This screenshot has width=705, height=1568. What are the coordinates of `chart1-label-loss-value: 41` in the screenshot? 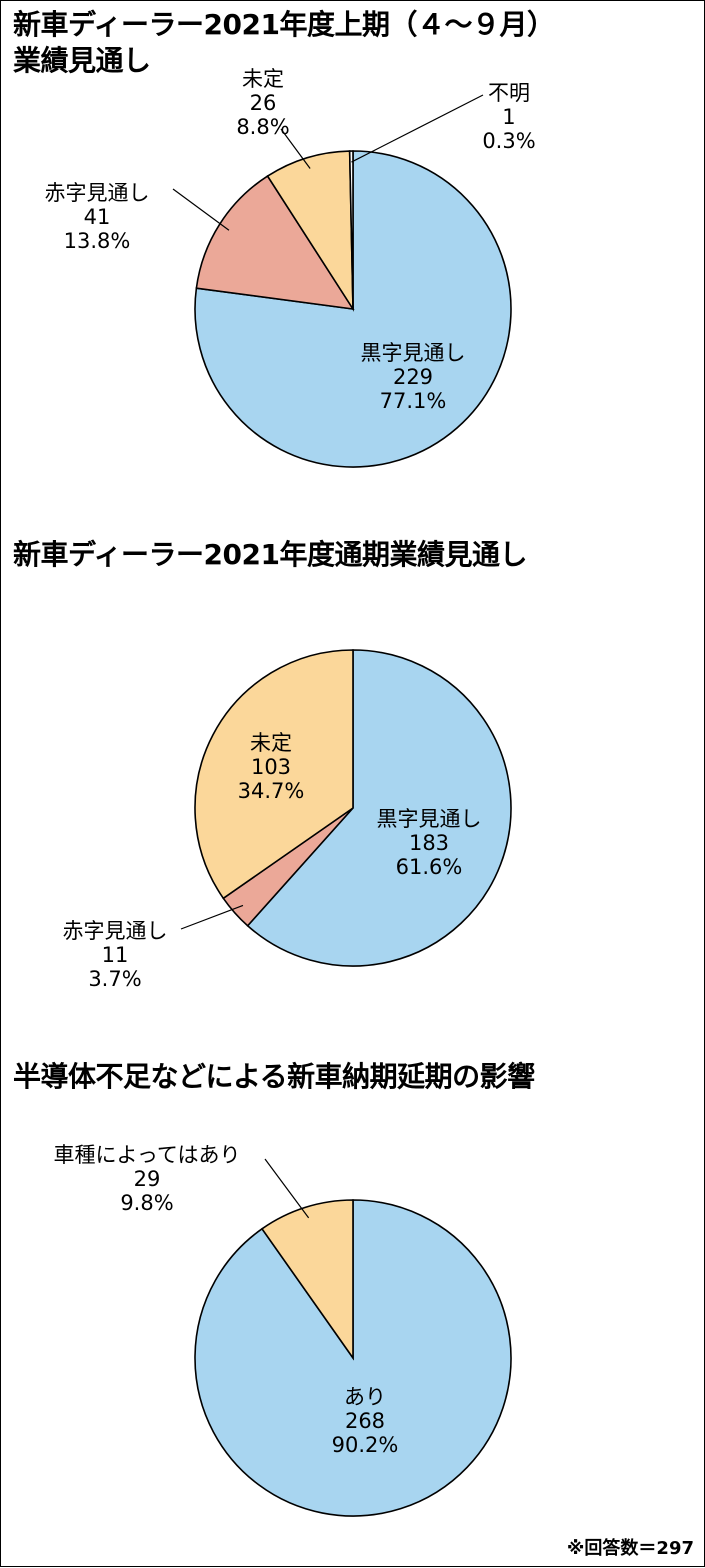 It's located at (97, 217).